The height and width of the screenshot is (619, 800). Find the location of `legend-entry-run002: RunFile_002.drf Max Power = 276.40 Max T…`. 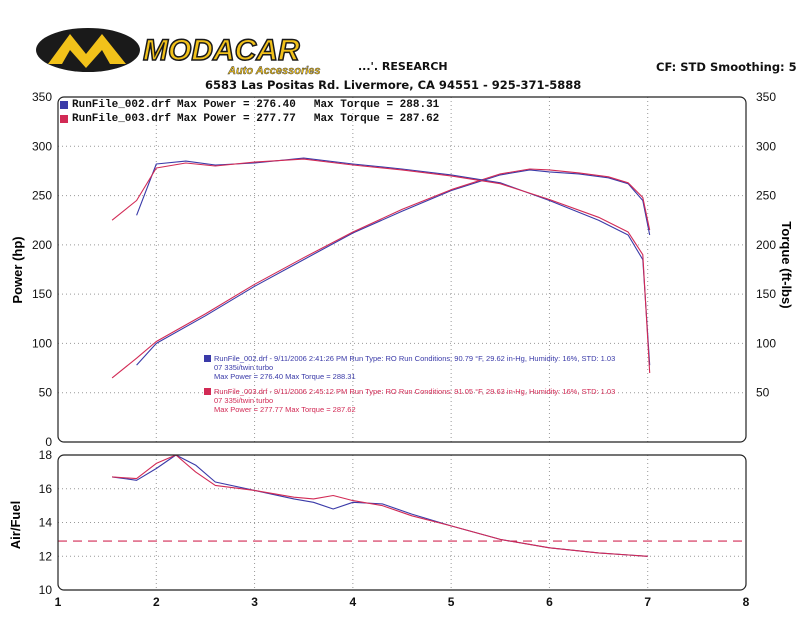

legend-entry-run002: RunFile_002.drf Max Power = 276.40 Max T… is located at coordinates (249, 105).